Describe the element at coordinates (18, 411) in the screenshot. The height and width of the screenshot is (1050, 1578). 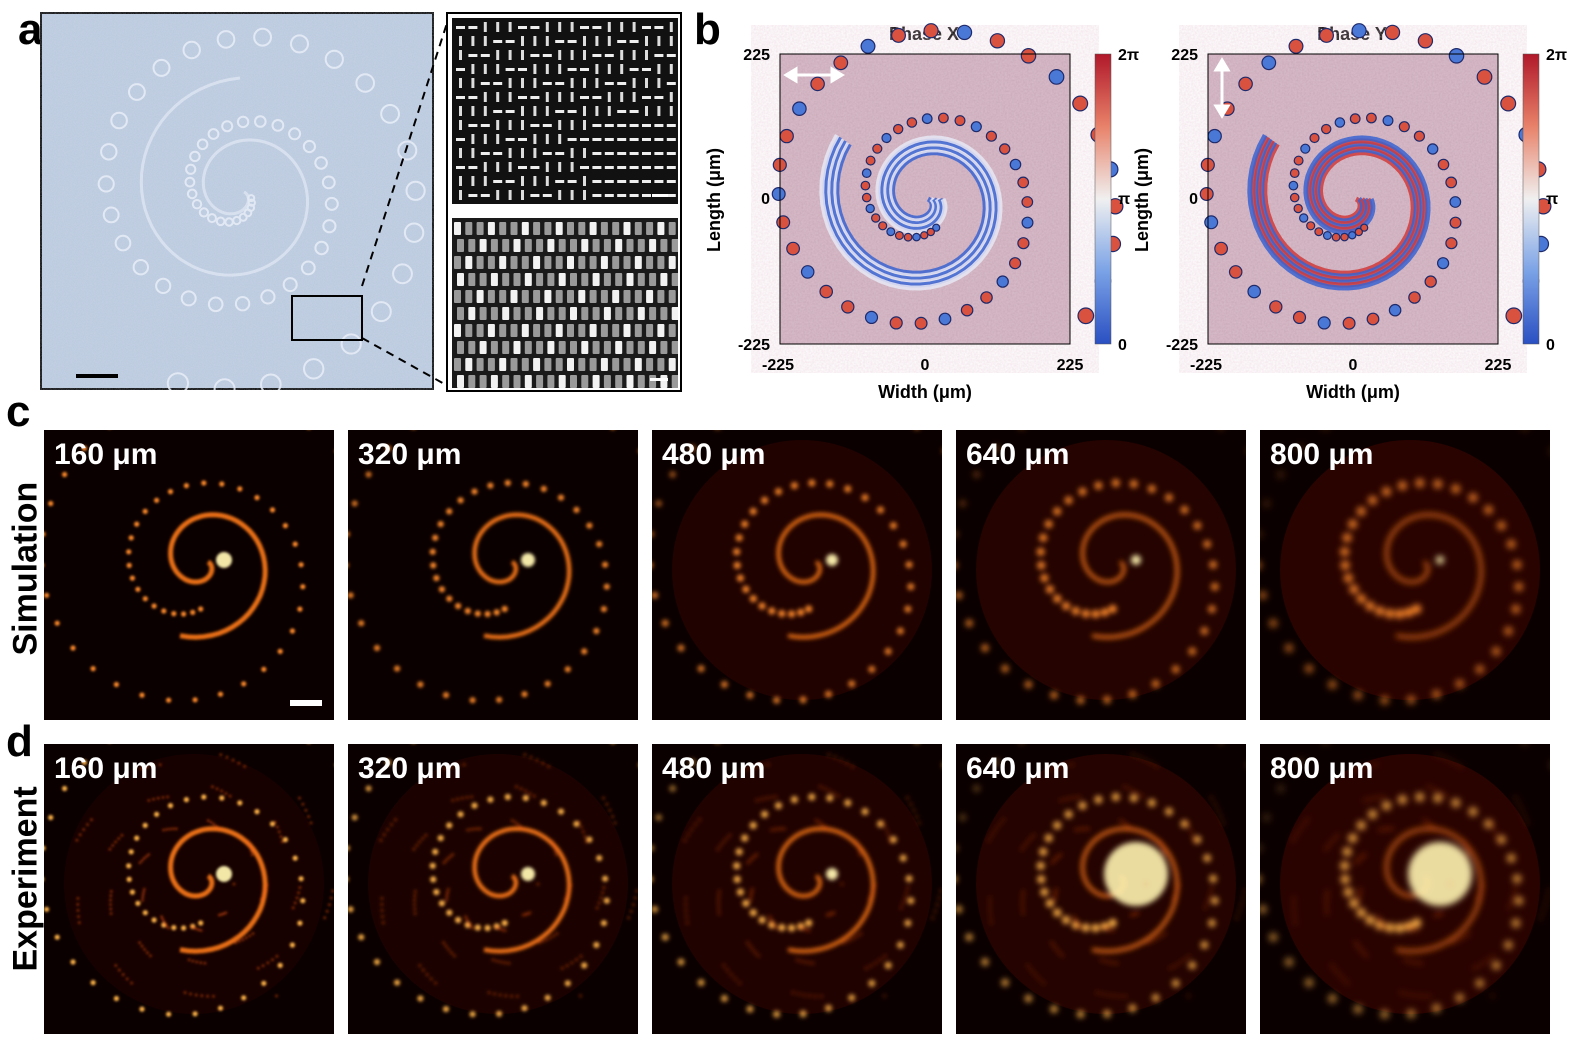
I see `panel-label-c: c` at that location.